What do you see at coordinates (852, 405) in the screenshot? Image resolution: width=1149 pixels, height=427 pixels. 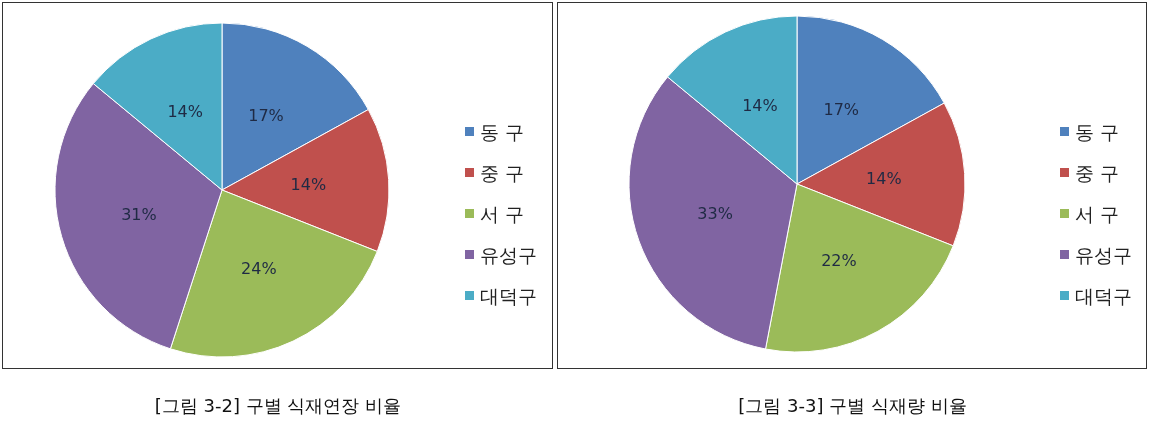 I see `text: [그림 3-3] 구별 식재량 비율` at bounding box center [852, 405].